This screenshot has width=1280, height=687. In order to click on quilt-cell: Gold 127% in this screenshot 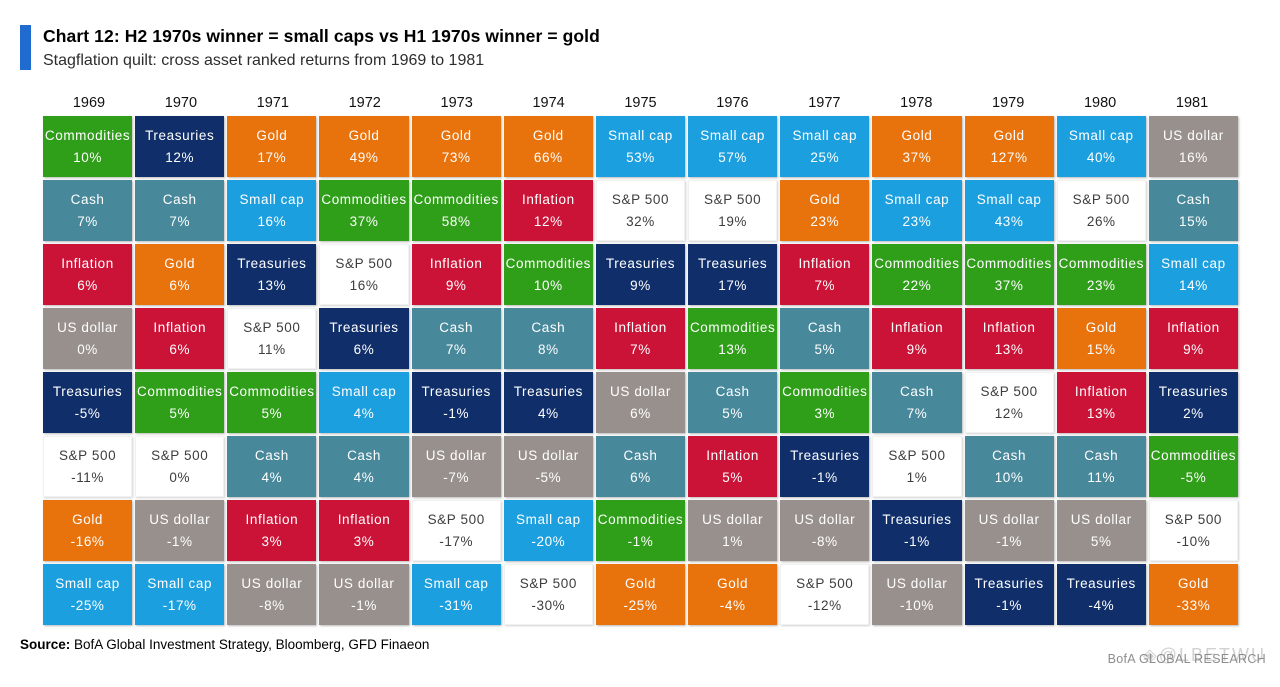, I will do `click(1009, 146)`.